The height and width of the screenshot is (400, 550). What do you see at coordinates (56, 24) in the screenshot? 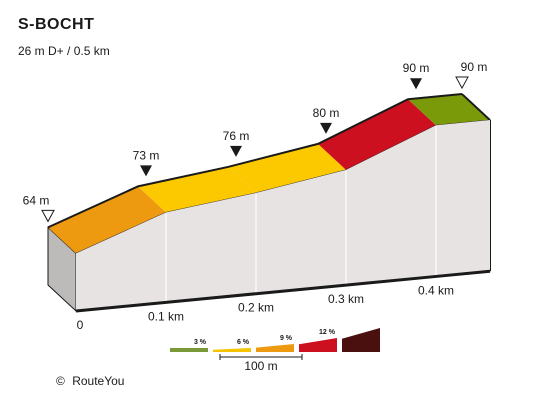
I see `page-title: S-BOCHT` at bounding box center [56, 24].